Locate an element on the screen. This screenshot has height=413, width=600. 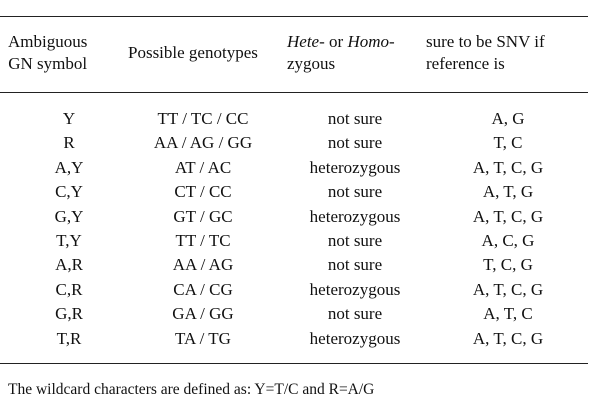
table-row: G,Y GT / GC heterozygous A, T, C, G is located at coordinates (294, 219).